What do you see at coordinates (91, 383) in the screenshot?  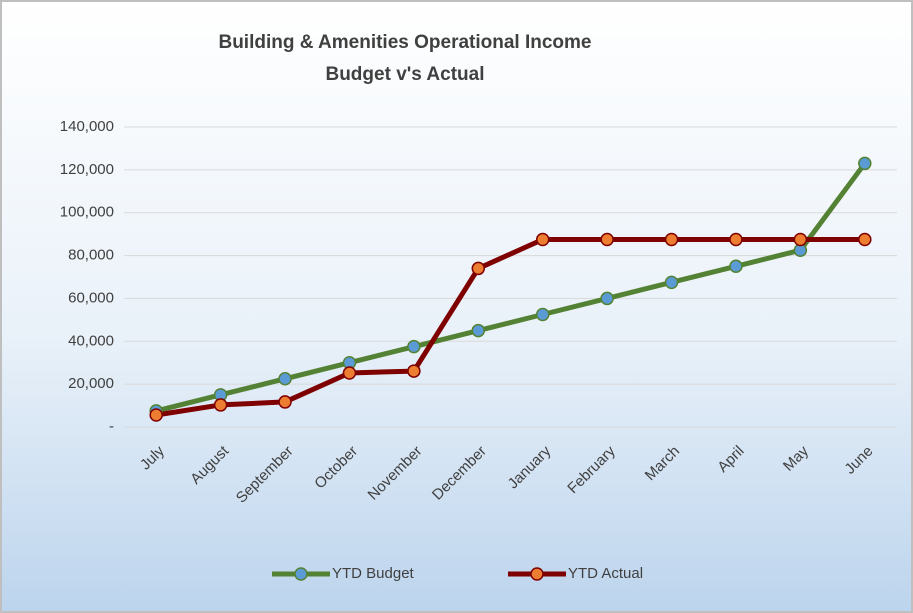 I see `y-tick-label: 20,000` at bounding box center [91, 383].